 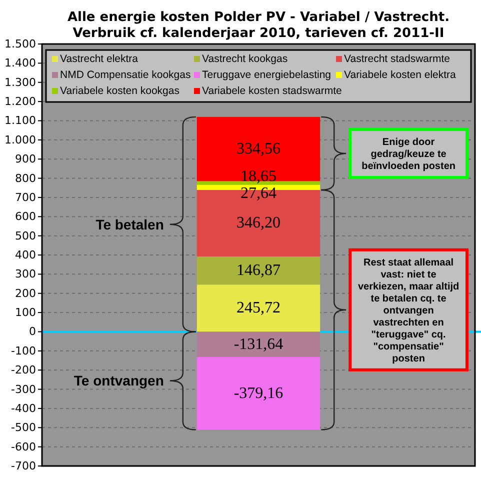 What do you see at coordinates (99, 59) in the screenshot?
I see `legend-label: Vastrecht elektra` at bounding box center [99, 59].